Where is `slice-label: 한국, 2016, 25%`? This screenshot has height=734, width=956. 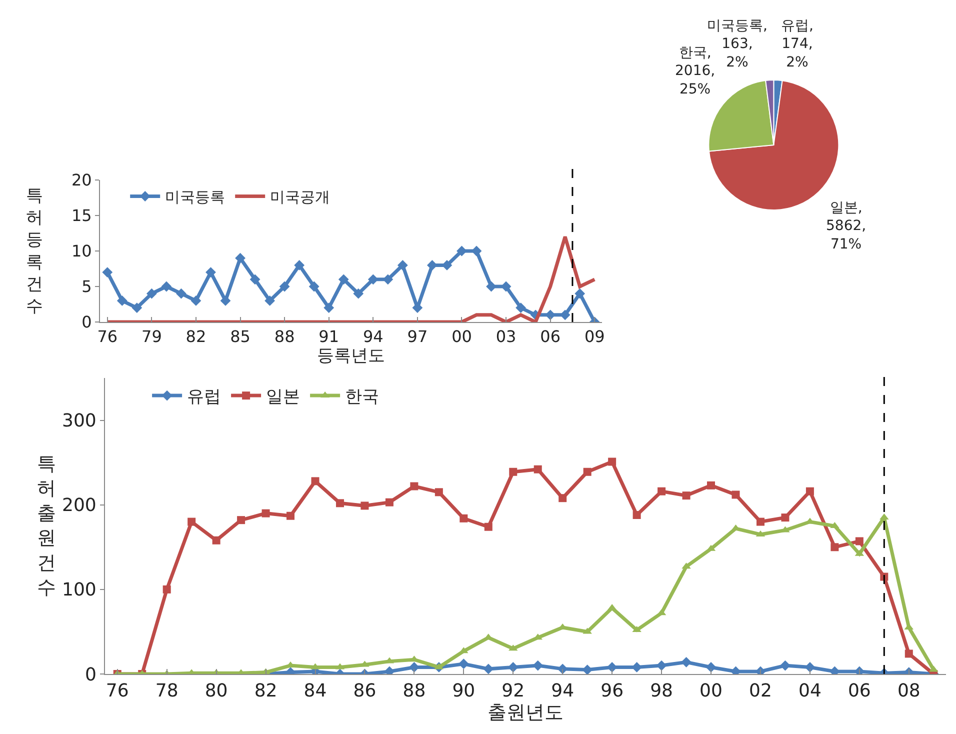 slice-label: 한국, 2016, 25% is located at coordinates (695, 71).